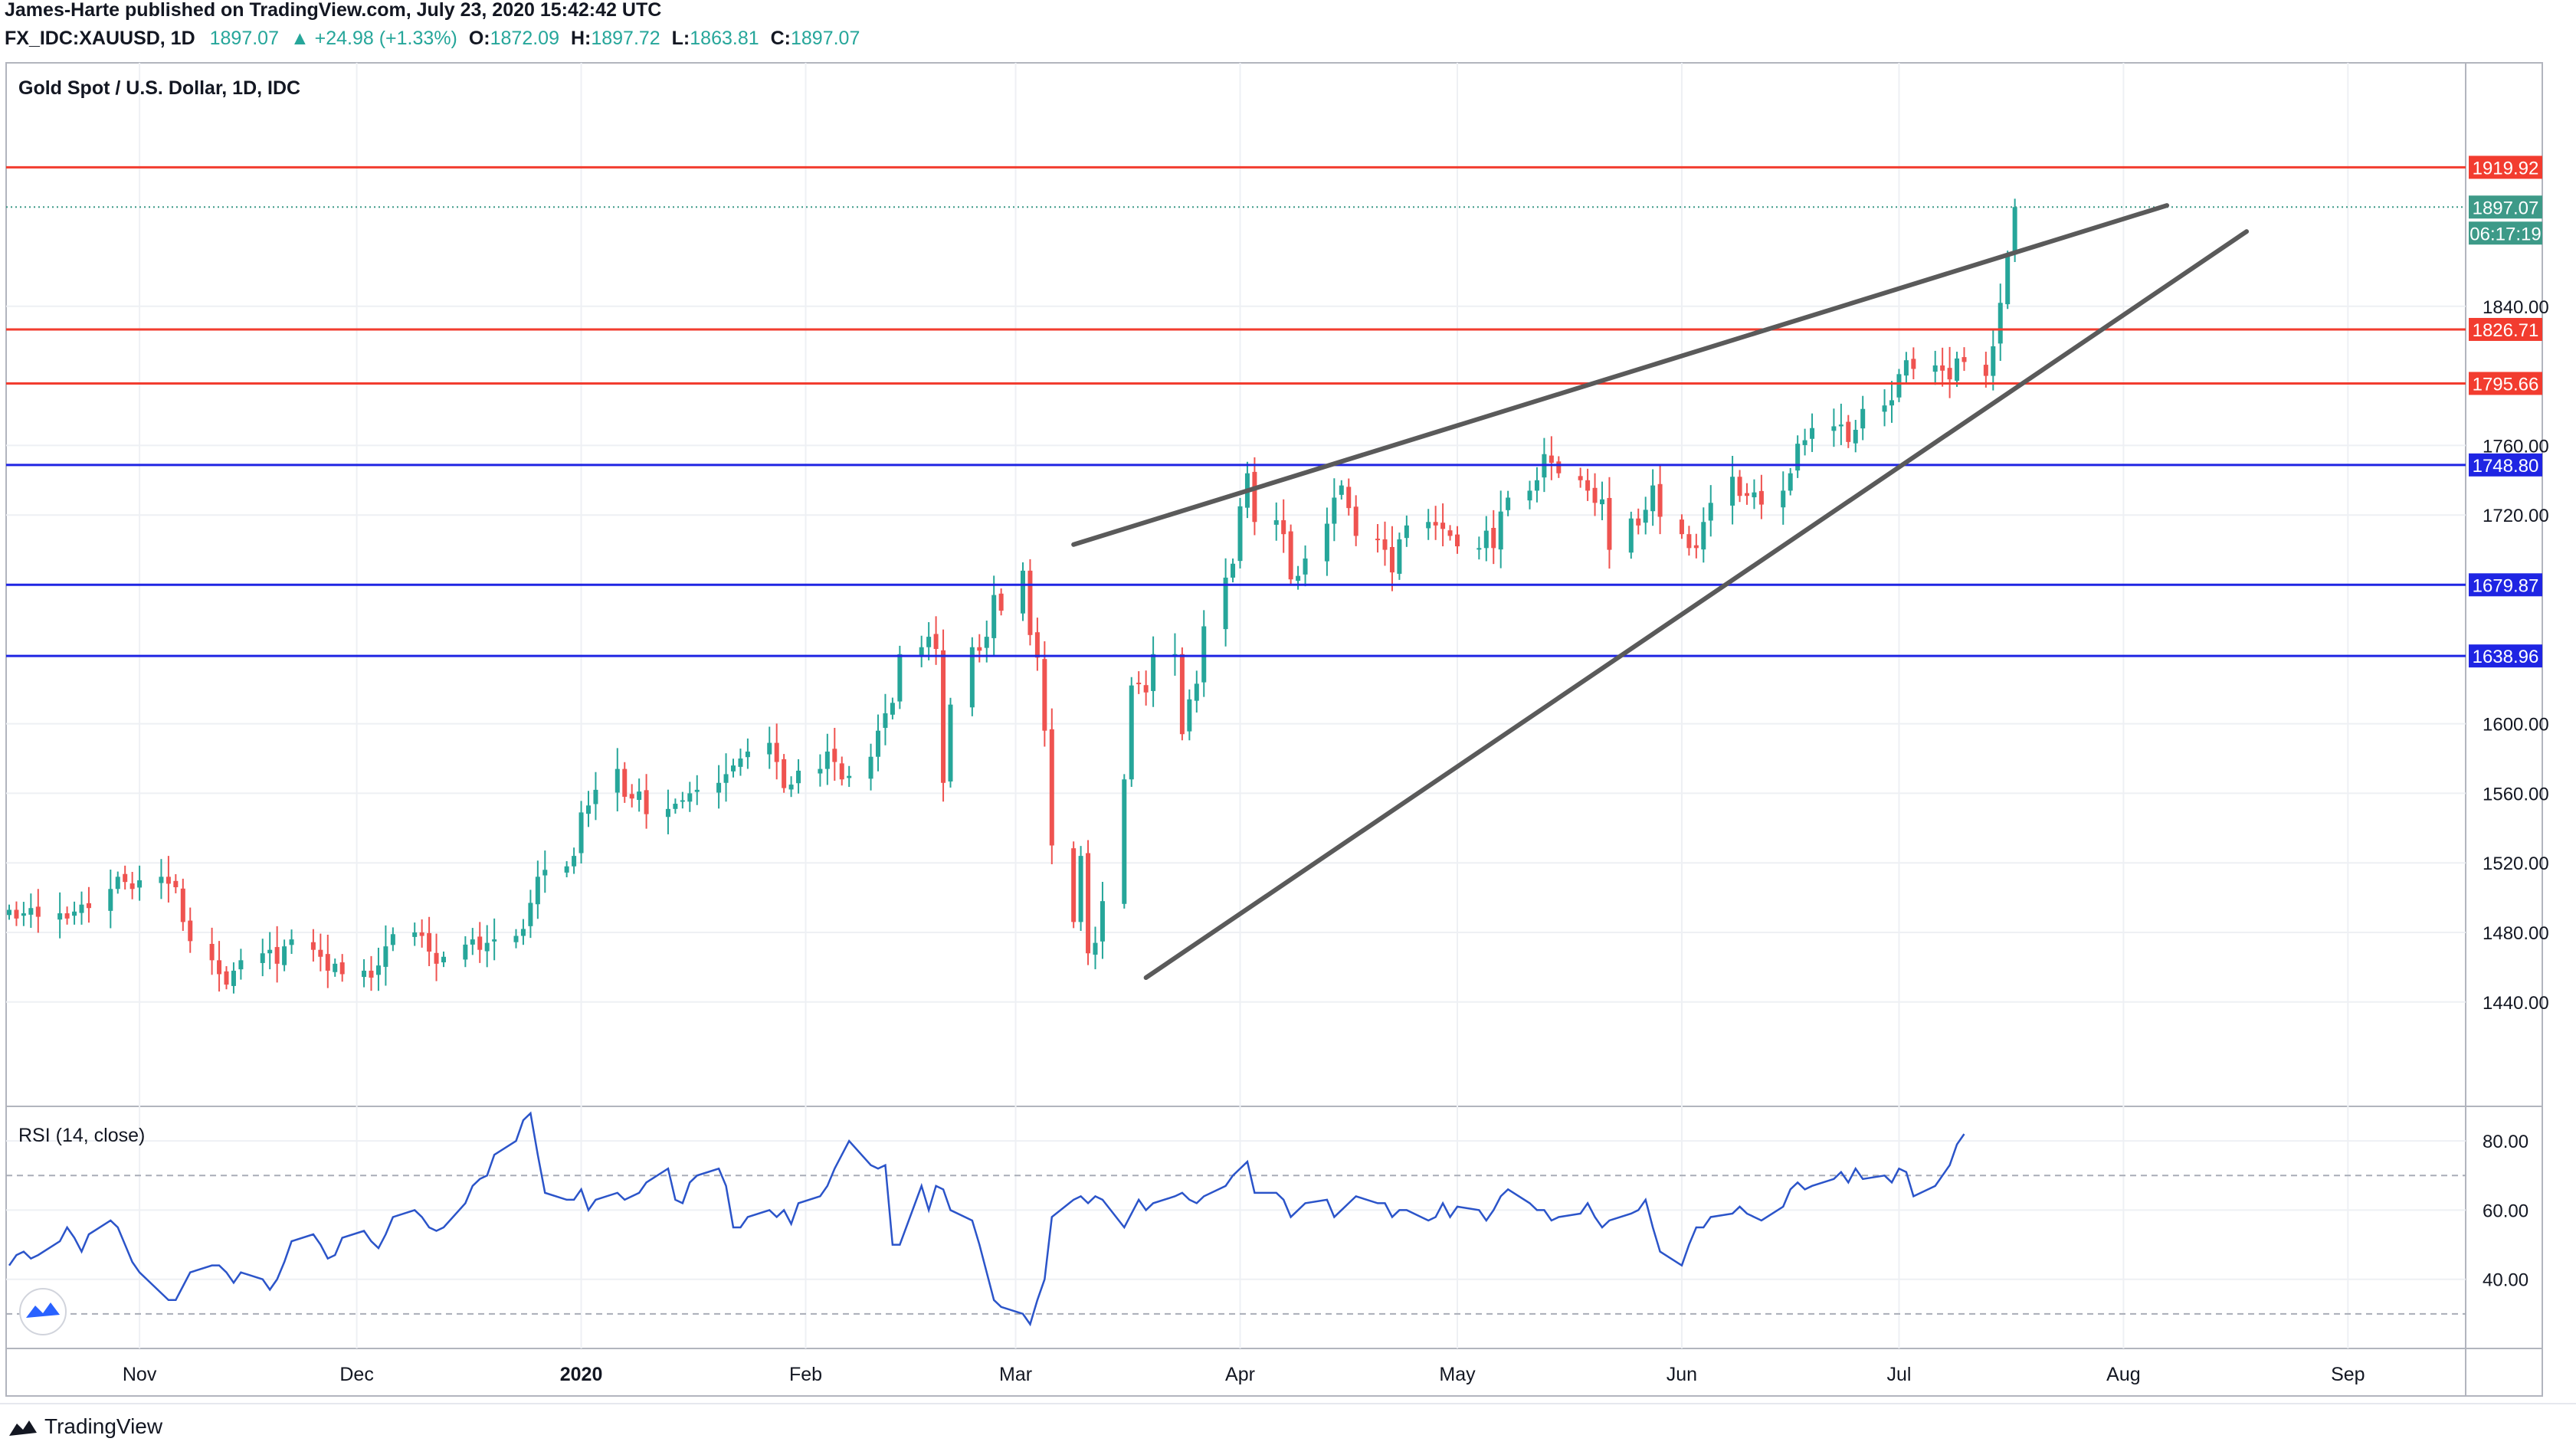 The width and height of the screenshot is (2576, 1445). I want to click on time-tick-label: Nov, so click(140, 1374).